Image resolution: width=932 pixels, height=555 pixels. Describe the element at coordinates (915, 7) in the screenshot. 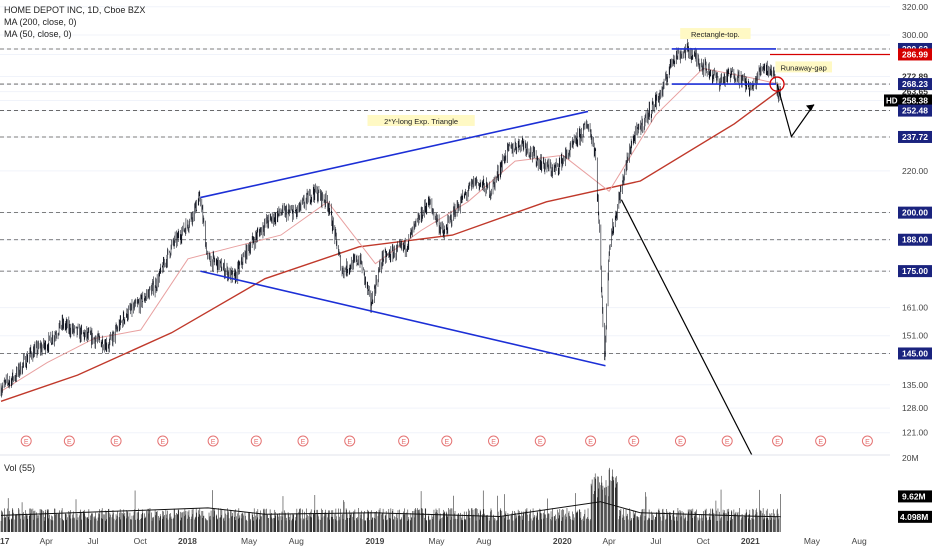

I see `y-tick-label: 320.00` at that location.